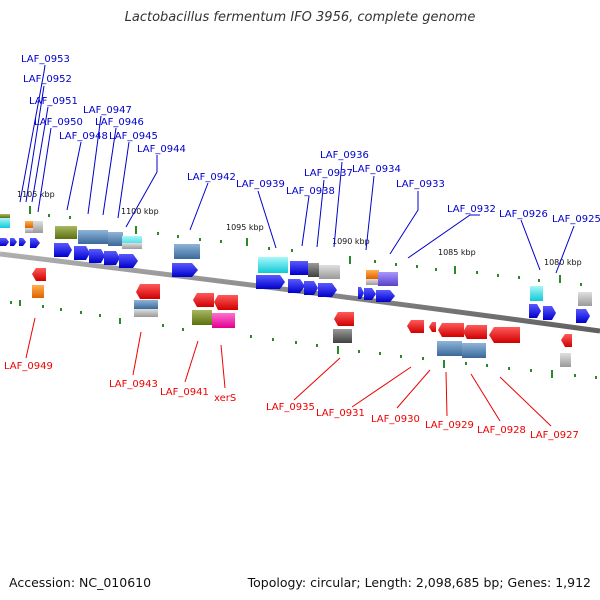 The height and width of the screenshot is (600, 600). Describe the element at coordinates (554, 435) in the screenshot. I see `gene-label: LAF_0927` at that location.